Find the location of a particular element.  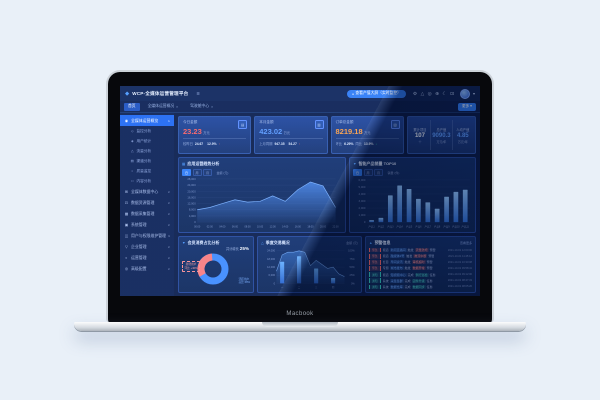

shield-icon: ⊕ is located at coordinates (437, 93).